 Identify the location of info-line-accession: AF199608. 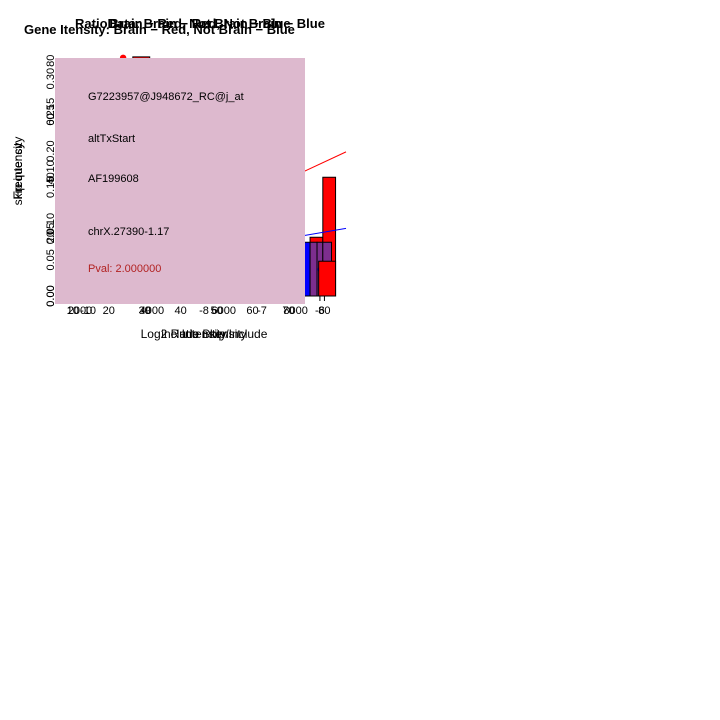
(113, 179).